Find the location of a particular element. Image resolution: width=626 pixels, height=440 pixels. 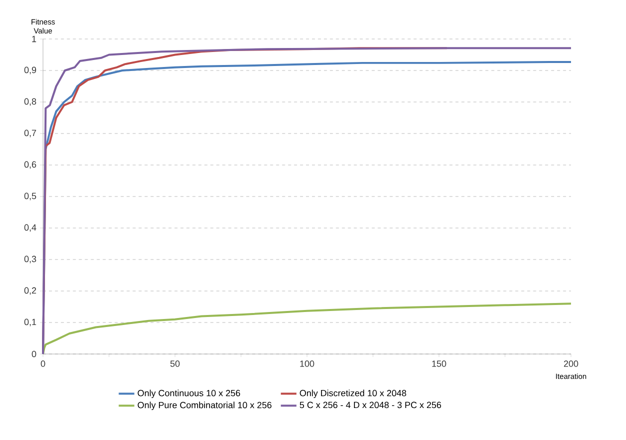

legend-label: Only Discretized 10 x 2048 is located at coordinates (353, 394).